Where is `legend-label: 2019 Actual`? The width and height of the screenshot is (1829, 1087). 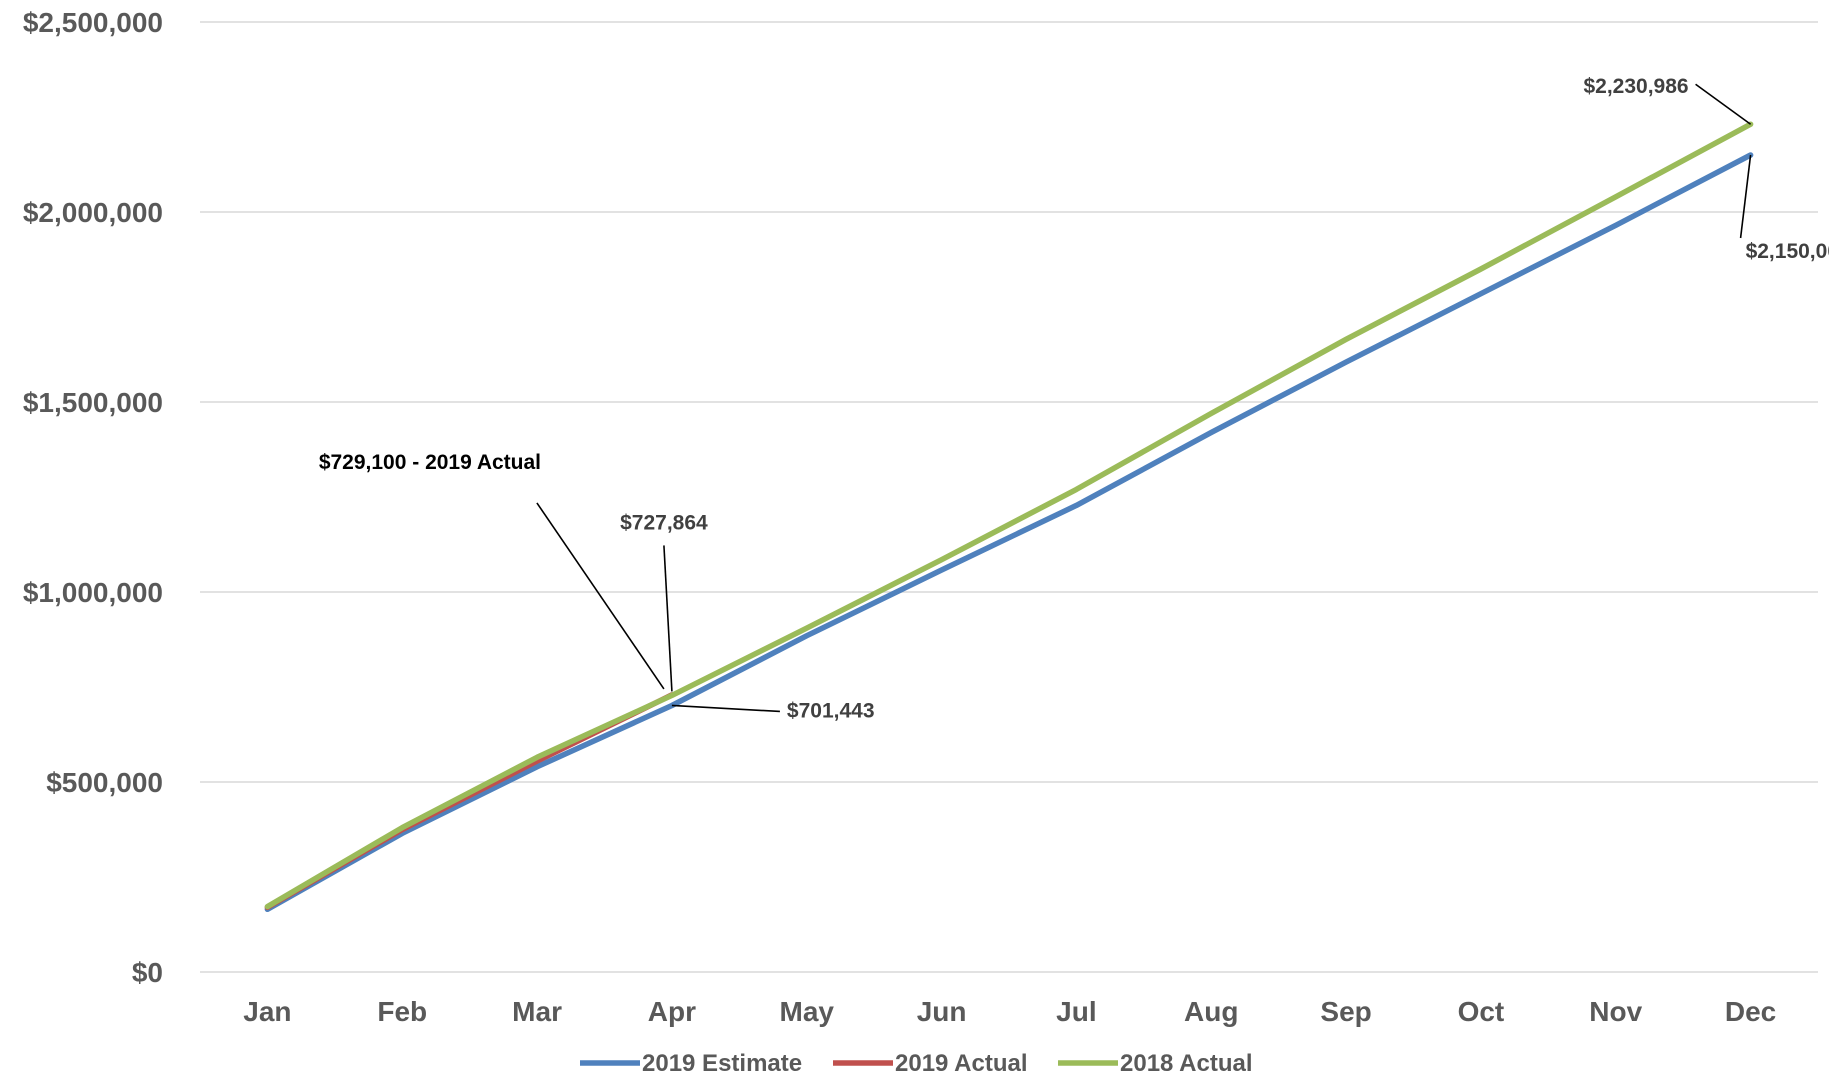 legend-label: 2019 Actual is located at coordinates (961, 1063).